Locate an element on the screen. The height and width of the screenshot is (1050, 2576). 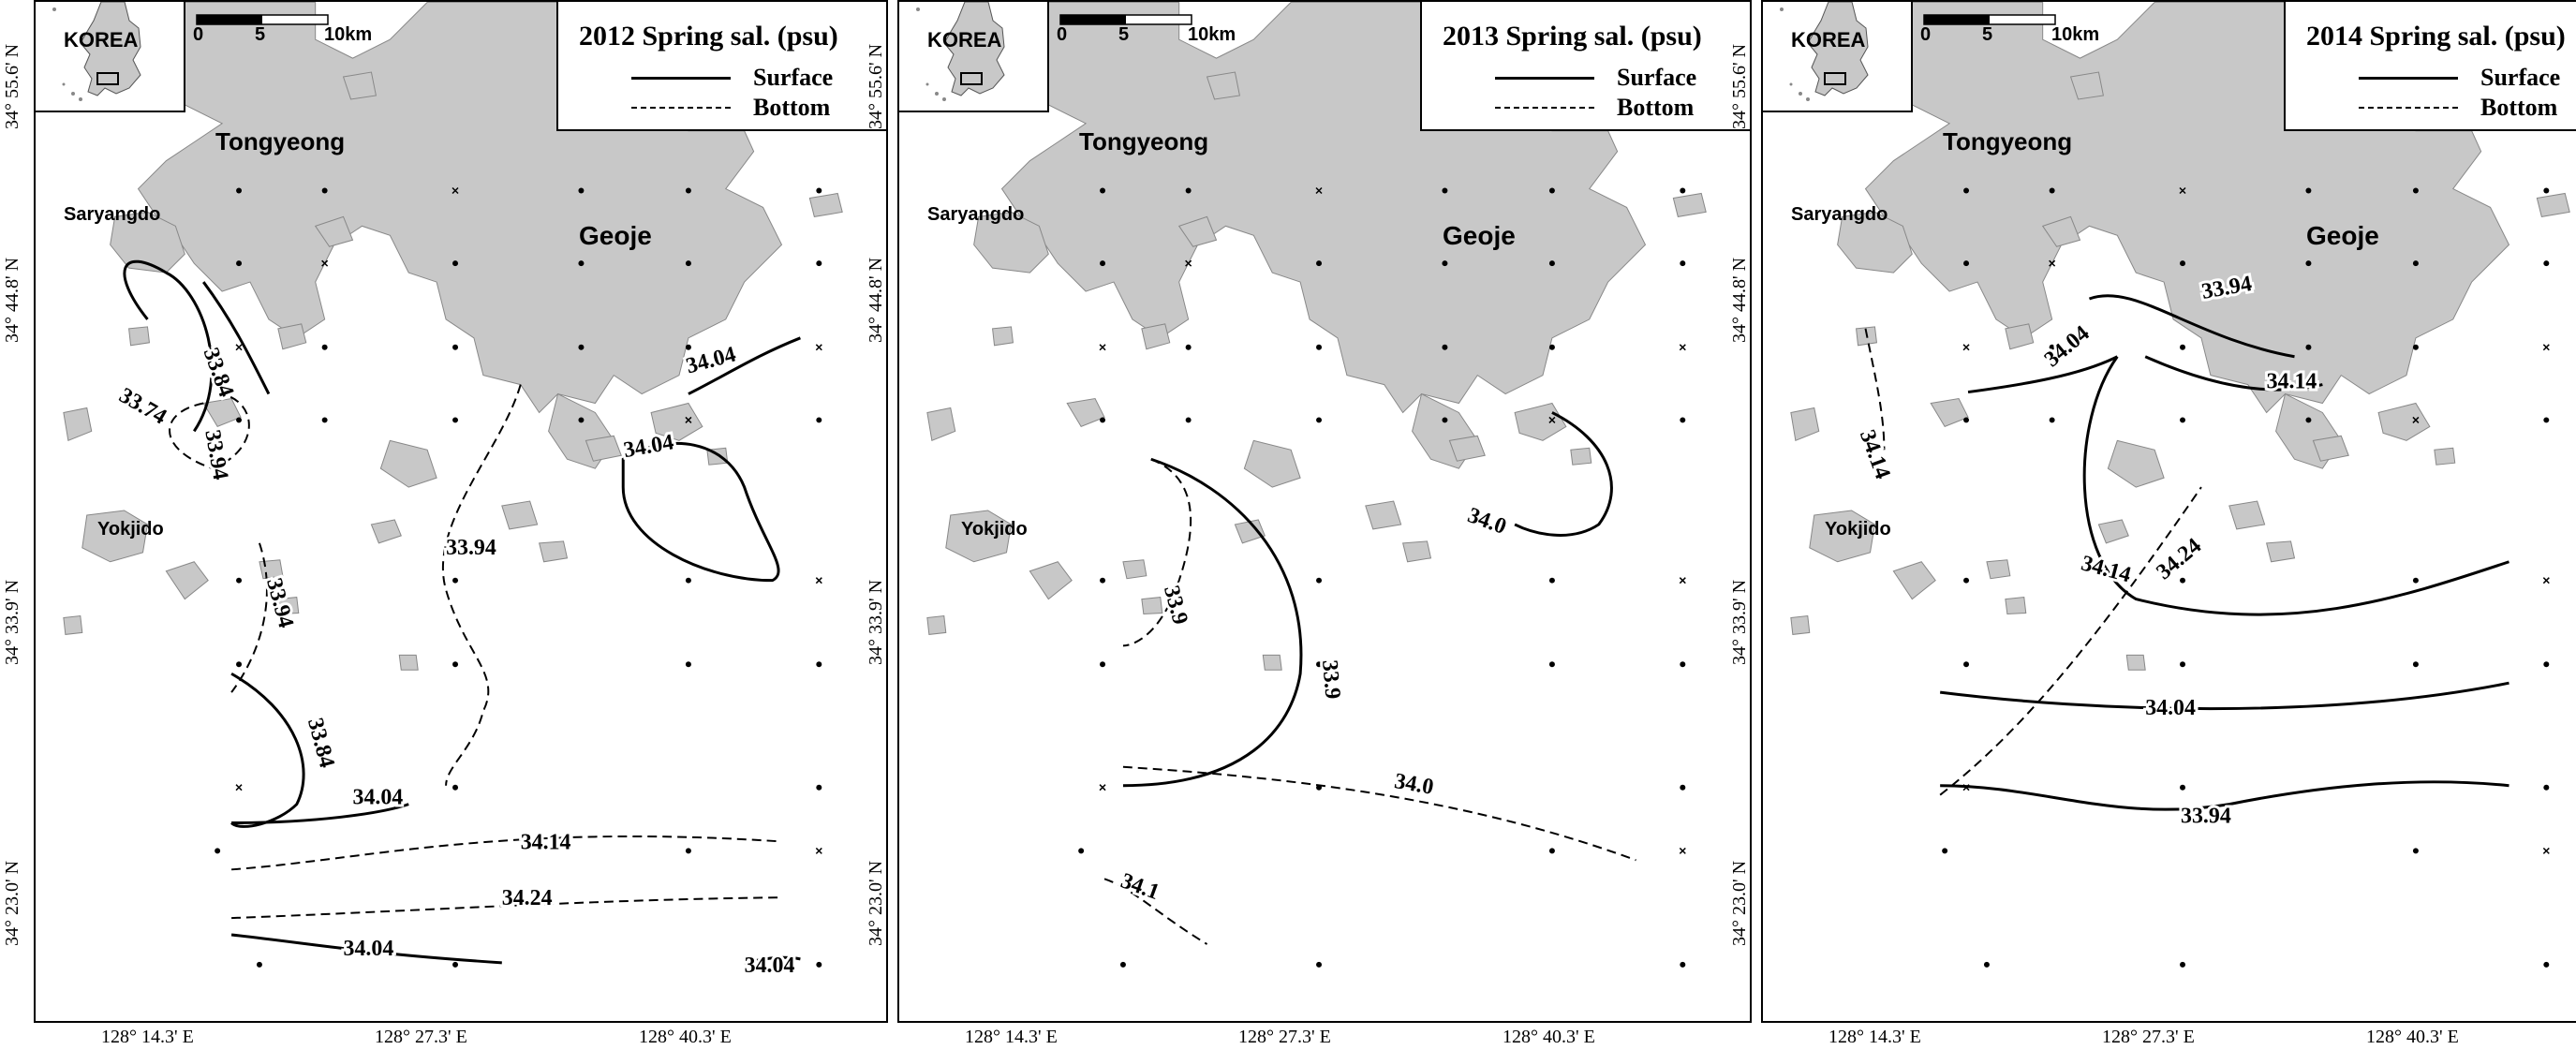
scale-five: 5 is located at coordinates (1988, 34).